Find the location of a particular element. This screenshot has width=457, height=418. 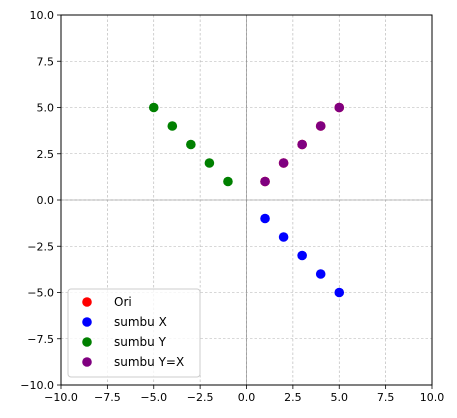

x-tick-label-2: −5.0 is located at coordinates (153, 397).